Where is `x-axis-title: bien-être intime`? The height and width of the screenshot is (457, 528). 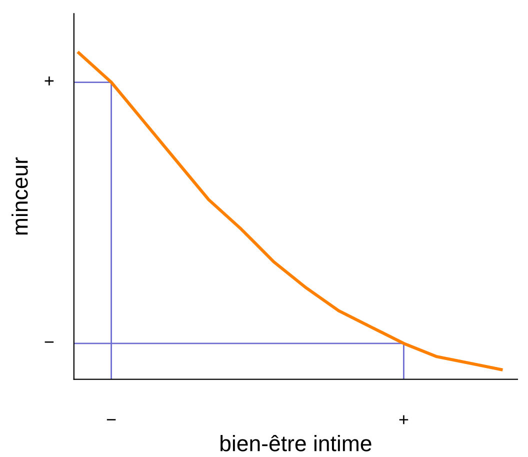 x-axis-title: bien-être intime is located at coordinates (296, 443).